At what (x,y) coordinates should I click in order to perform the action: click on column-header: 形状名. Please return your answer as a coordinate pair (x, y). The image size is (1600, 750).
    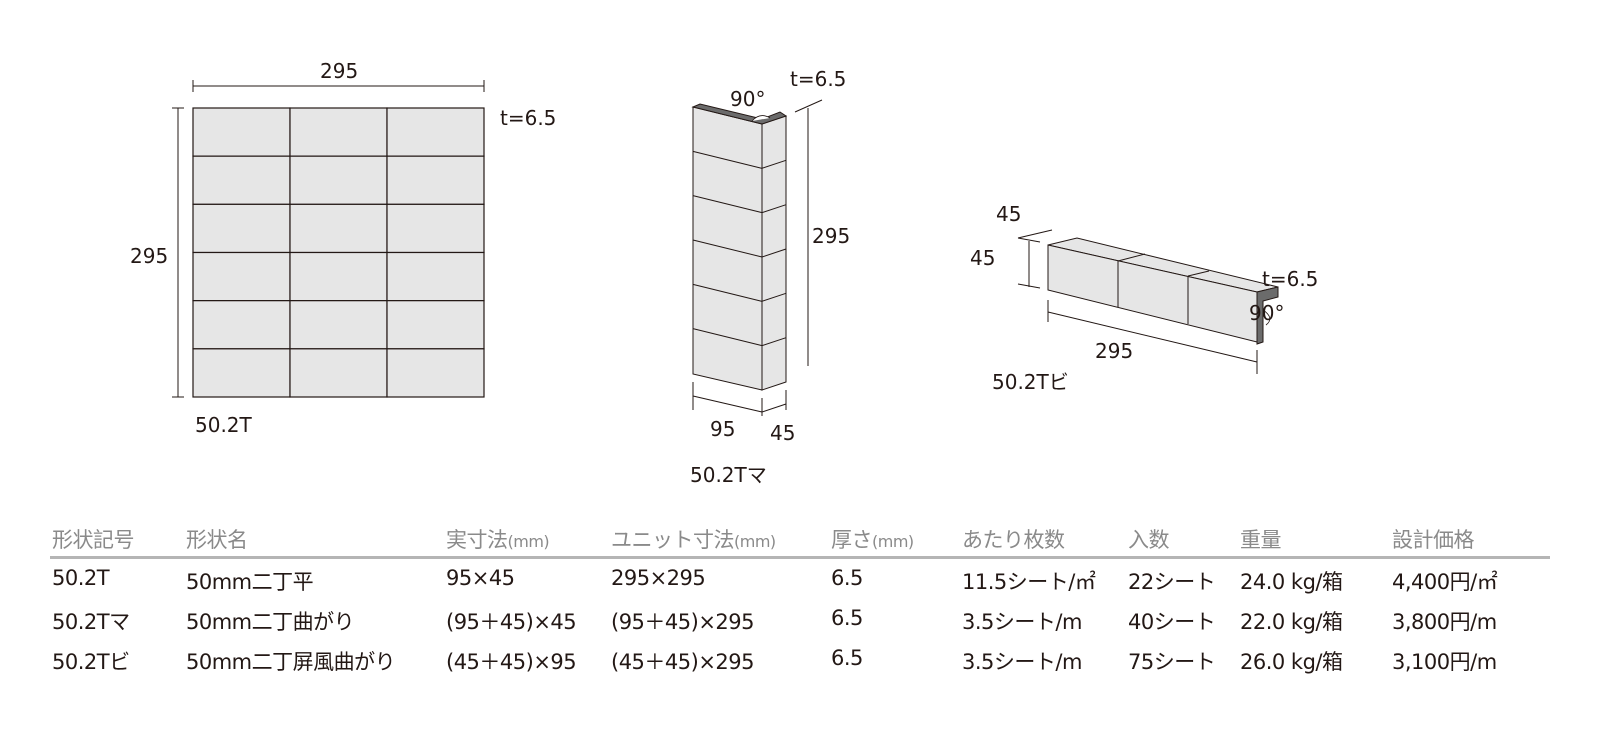
    Looking at the image, I should click on (217, 539).